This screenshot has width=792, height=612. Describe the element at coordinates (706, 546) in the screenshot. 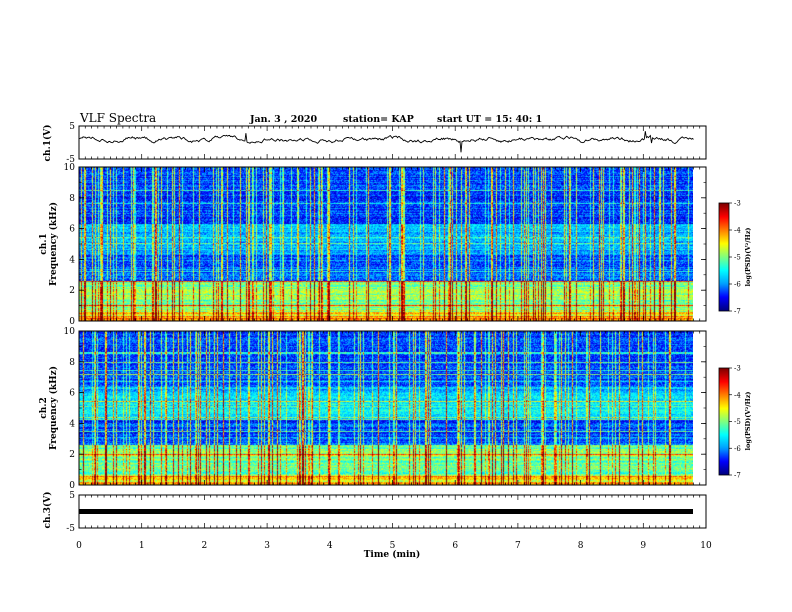

I see `x-tick-label: 10` at that location.